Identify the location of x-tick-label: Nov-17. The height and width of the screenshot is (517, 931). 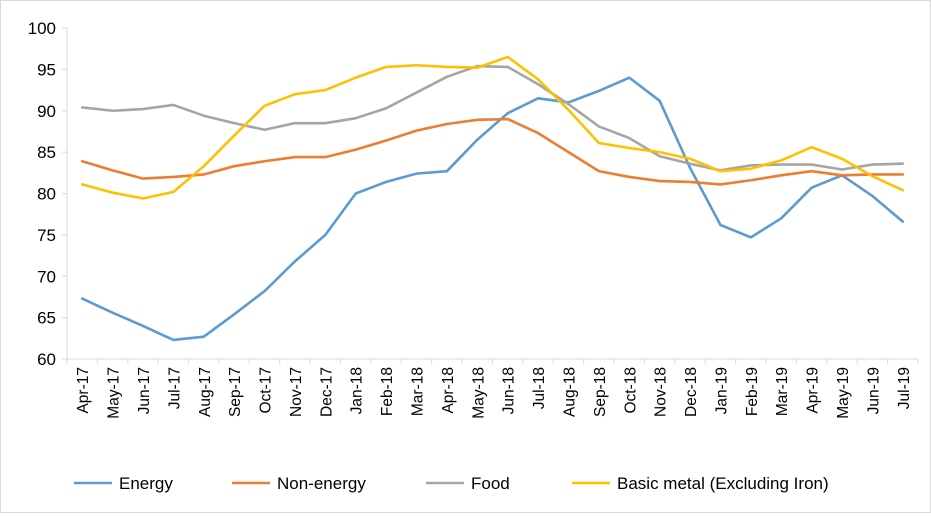
(296, 392).